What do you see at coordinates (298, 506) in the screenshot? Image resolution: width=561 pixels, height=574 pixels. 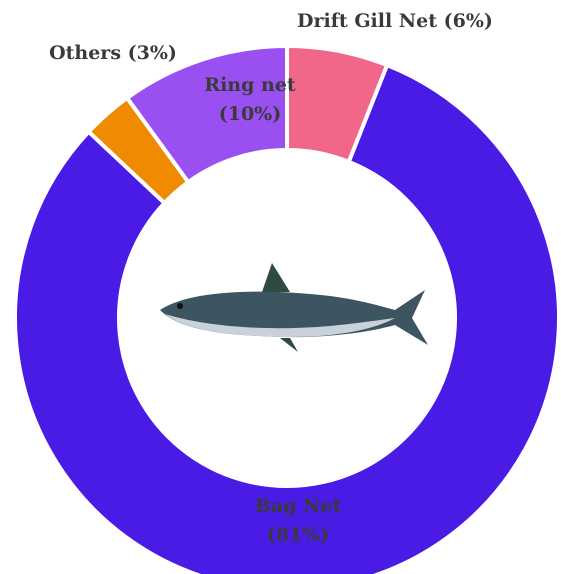 I see `label-name: Bag Net` at bounding box center [298, 506].